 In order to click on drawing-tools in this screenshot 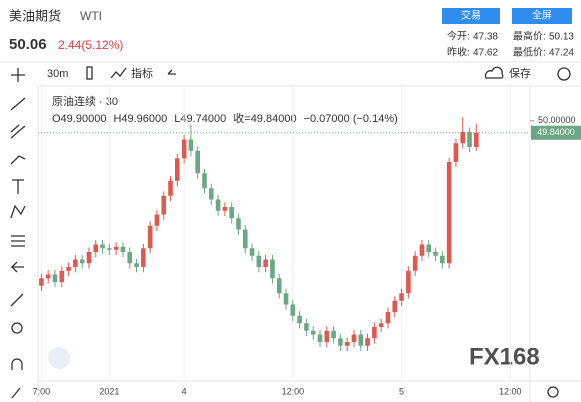, I will do `click(18, 233)`.